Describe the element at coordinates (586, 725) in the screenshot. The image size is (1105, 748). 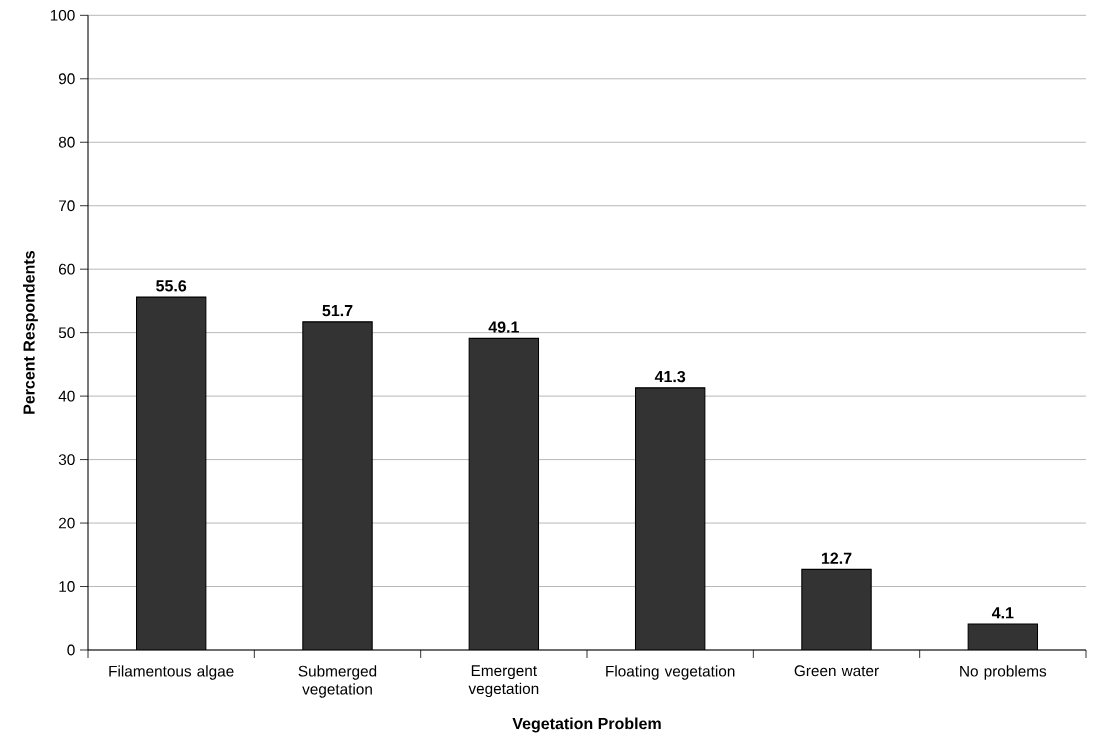
I see `x-axis-title: Vegetation Problem` at that location.